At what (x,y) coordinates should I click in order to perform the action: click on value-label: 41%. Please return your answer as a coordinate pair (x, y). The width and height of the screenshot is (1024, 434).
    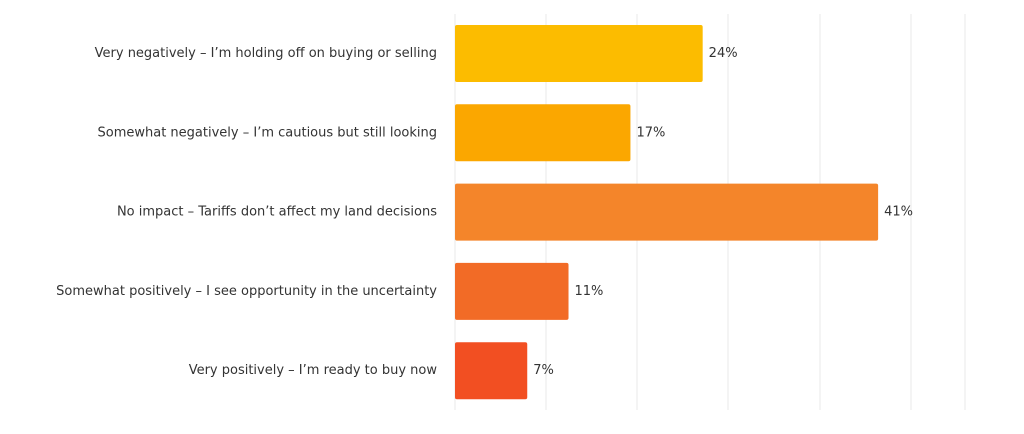
    Looking at the image, I should click on (898, 212).